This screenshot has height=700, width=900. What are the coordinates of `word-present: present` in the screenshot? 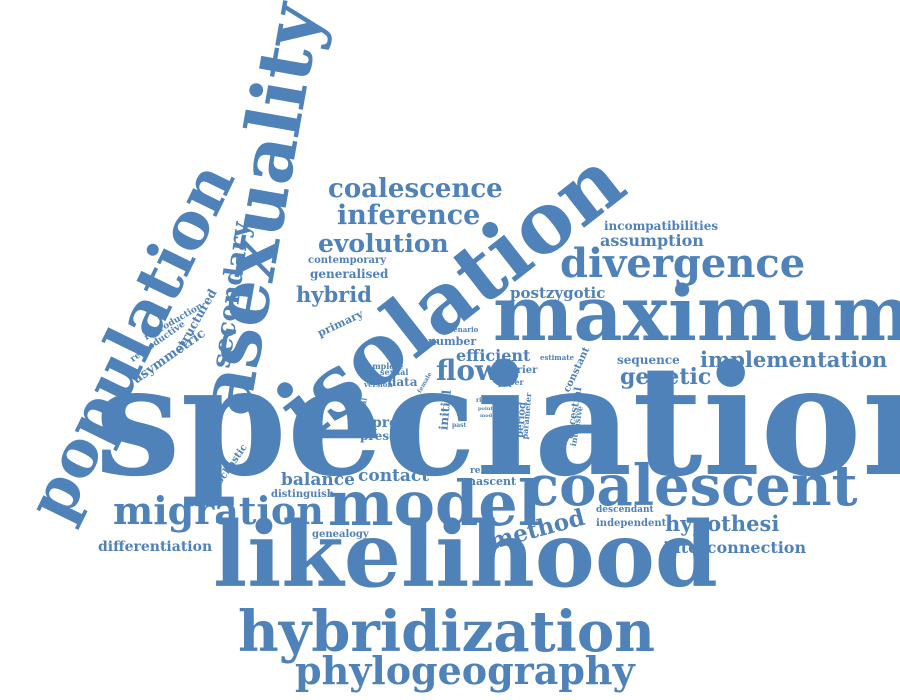 It's located at (386, 436).